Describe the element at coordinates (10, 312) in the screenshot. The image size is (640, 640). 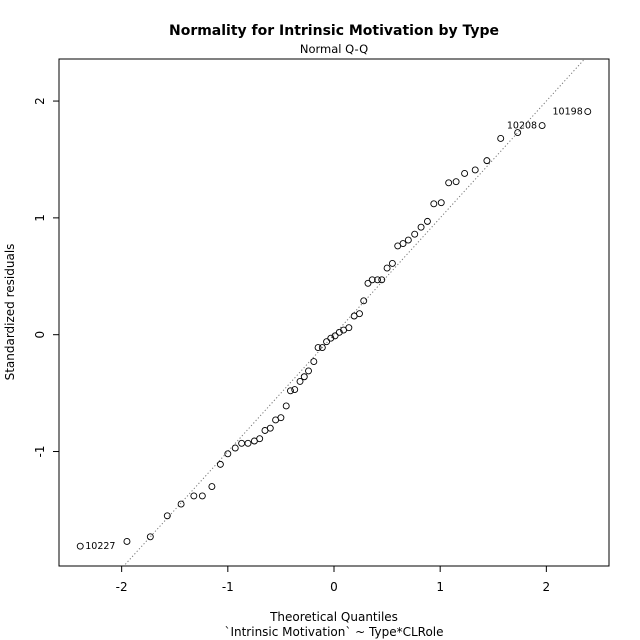
I see `y-axis-label: Standardized residuals` at that location.